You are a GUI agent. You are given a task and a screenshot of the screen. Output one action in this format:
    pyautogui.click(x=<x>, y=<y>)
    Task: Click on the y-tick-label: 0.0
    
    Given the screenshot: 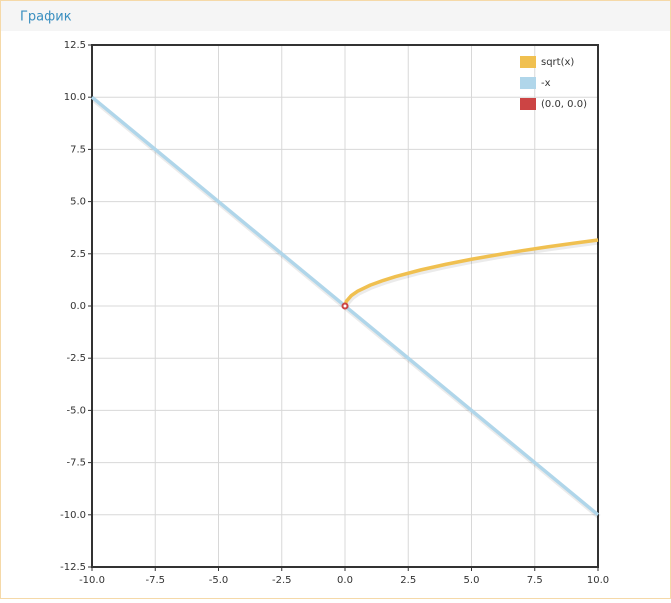 What is the action you would take?
    pyautogui.click(x=78, y=306)
    